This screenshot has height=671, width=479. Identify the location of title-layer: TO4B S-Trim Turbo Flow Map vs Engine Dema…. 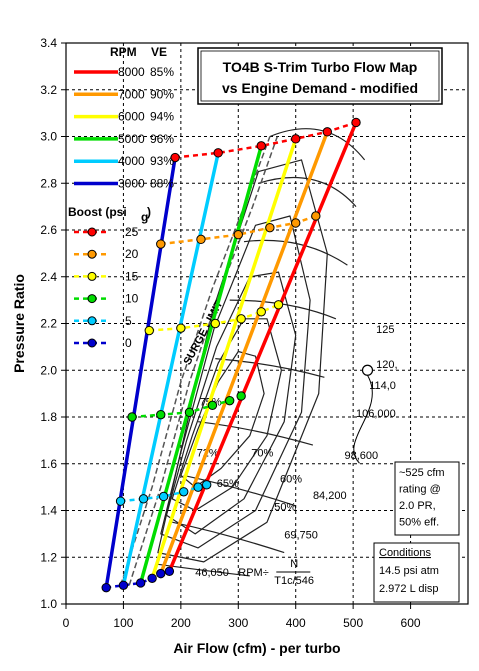
(320, 76).